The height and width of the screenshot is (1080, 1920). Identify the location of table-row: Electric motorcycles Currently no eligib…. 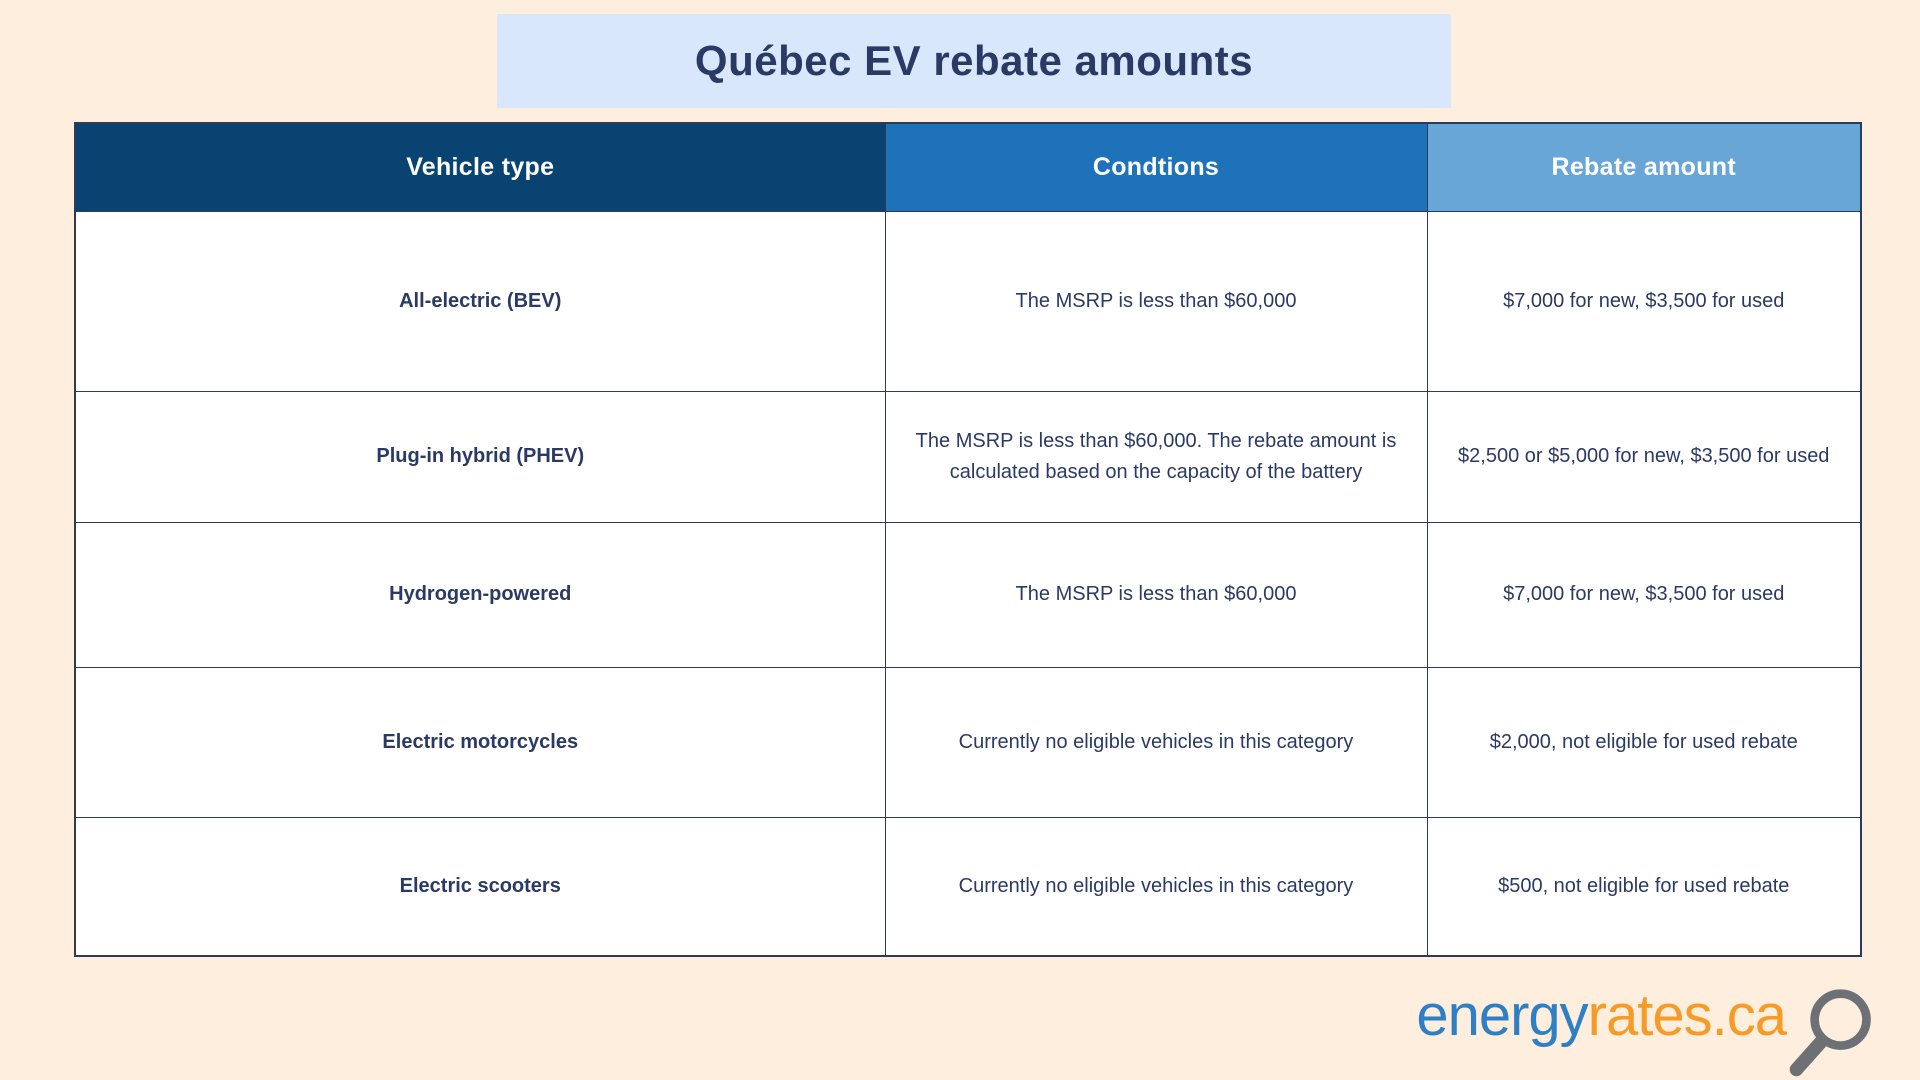
(968, 742).